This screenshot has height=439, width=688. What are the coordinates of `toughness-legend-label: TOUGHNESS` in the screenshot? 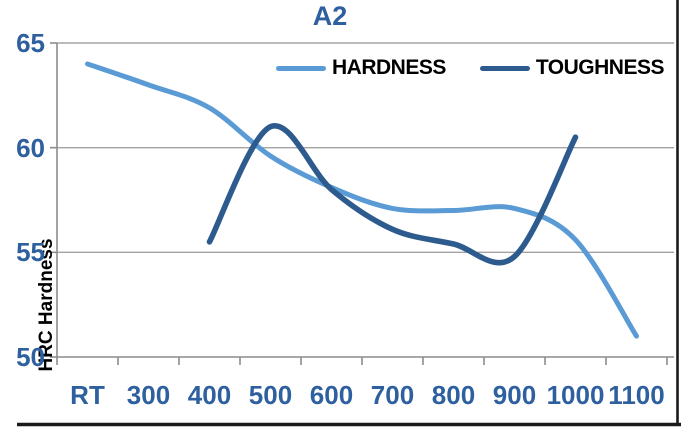 It's located at (600, 67).